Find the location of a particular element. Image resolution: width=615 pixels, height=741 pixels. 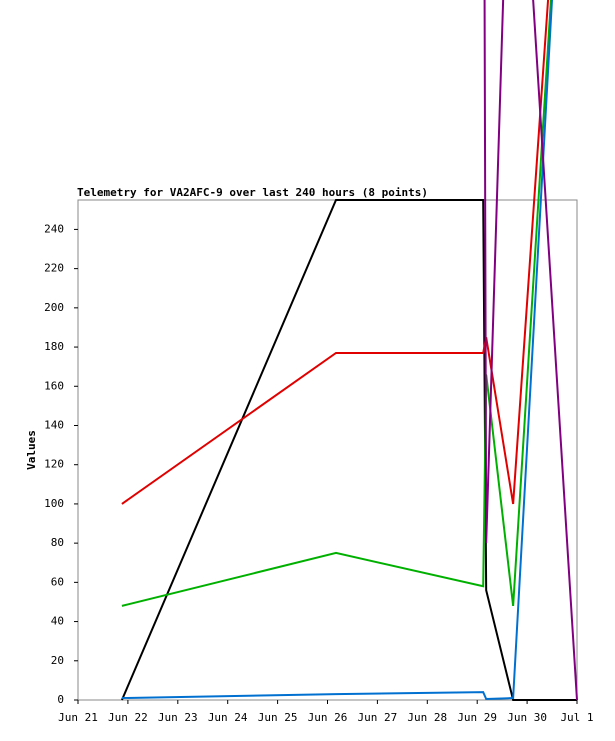

y-tick-label: 60 is located at coordinates (57, 581).